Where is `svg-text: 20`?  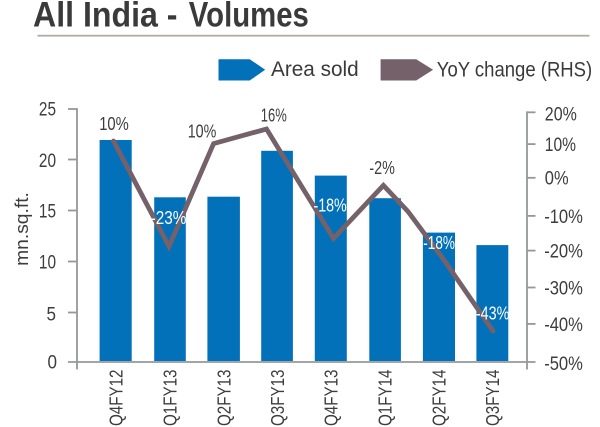 svg-text: 20 is located at coordinates (47, 161).